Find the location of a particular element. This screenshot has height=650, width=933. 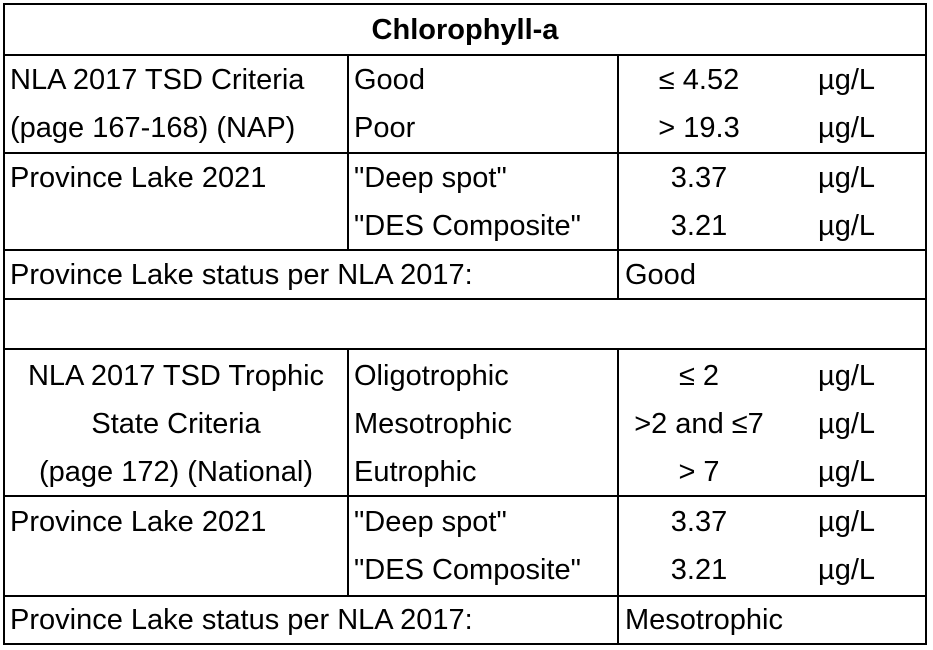

criteria1-unit-poor: µg/L is located at coordinates (847, 128).